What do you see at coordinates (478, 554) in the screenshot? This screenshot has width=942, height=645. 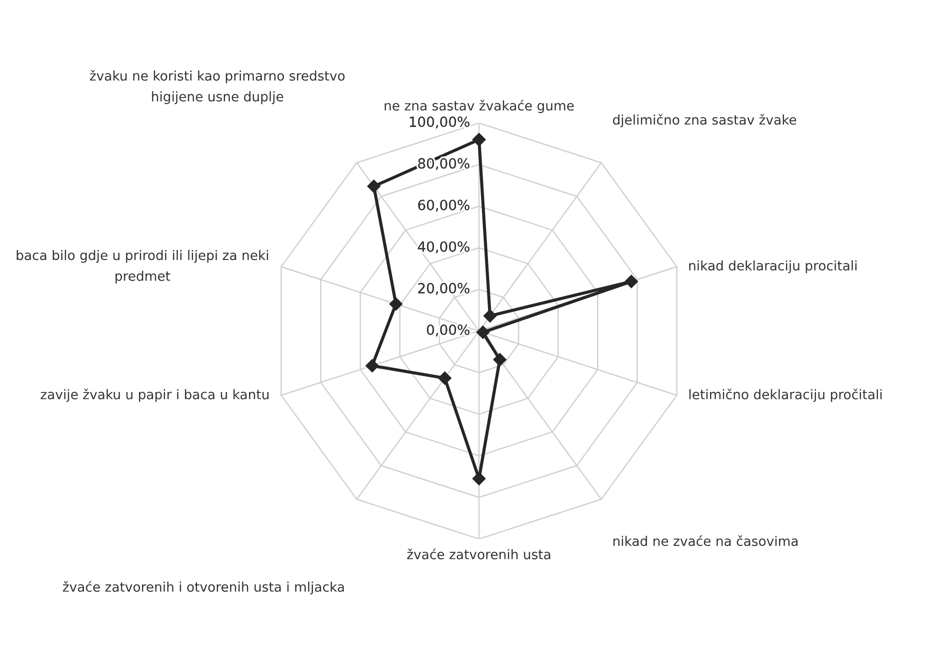 I see `spoke-label: žvaće zatvorenih usta` at bounding box center [478, 554].